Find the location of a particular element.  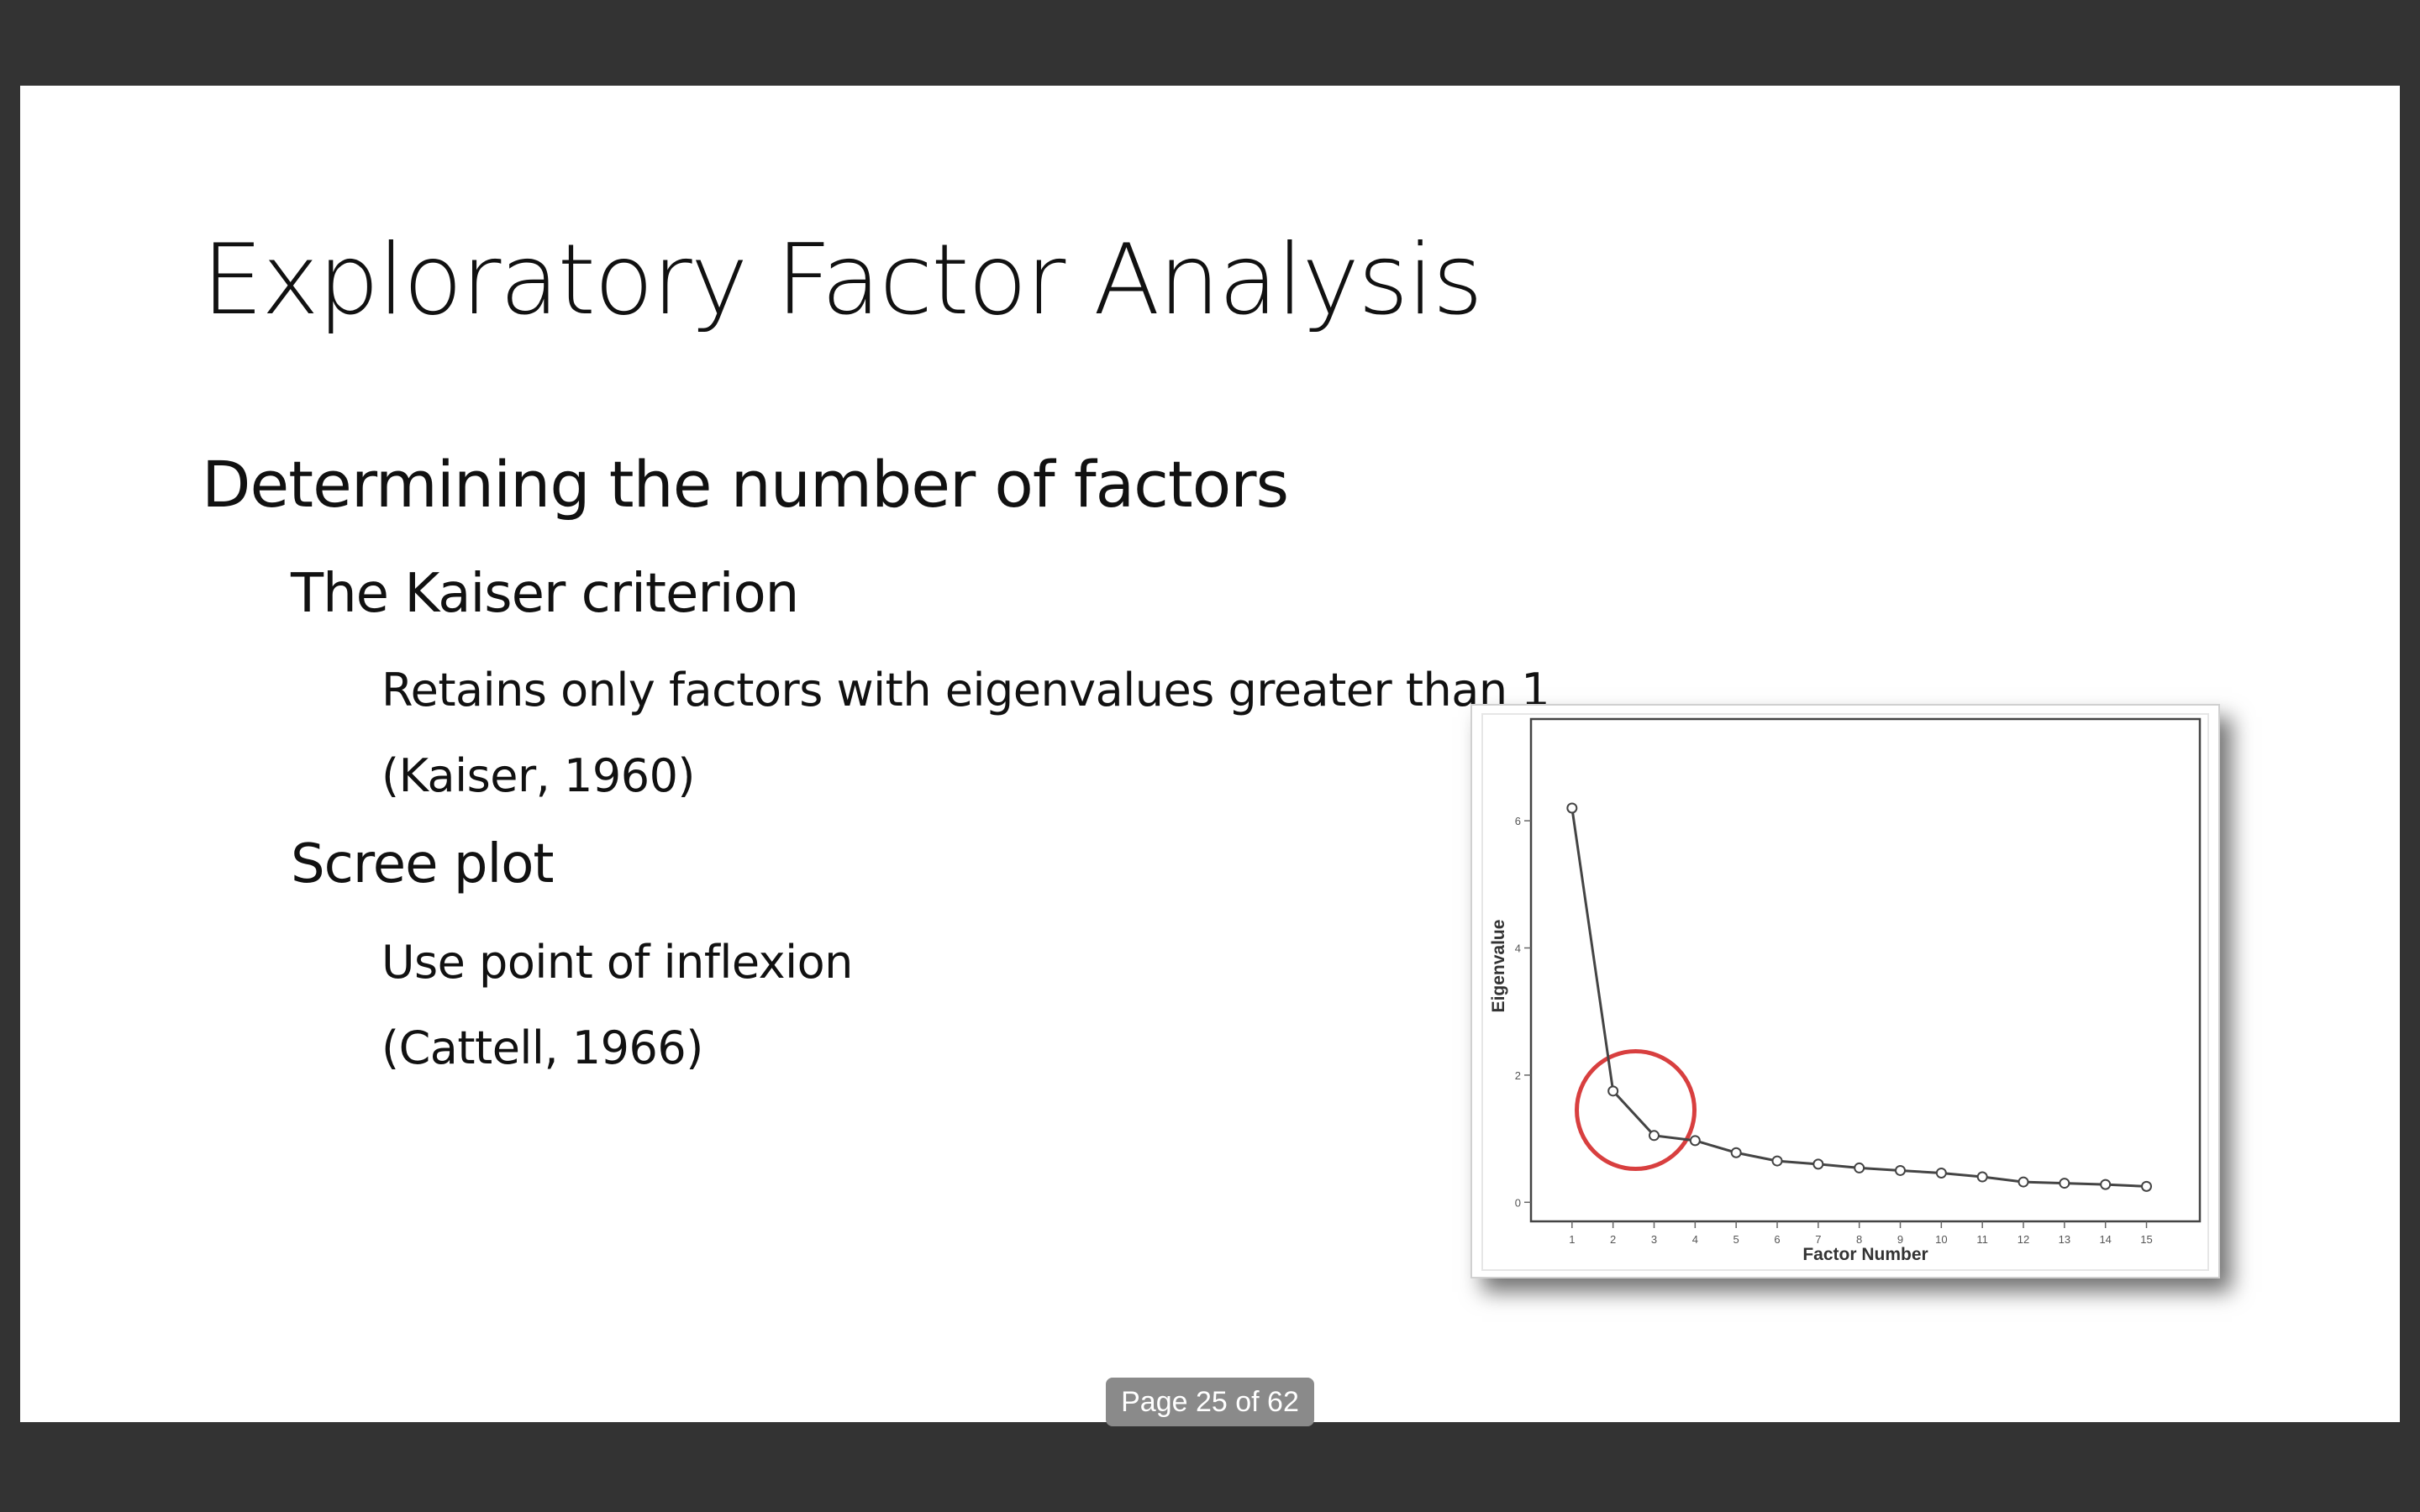

x-tick-label: 11 is located at coordinates (1982, 1239).